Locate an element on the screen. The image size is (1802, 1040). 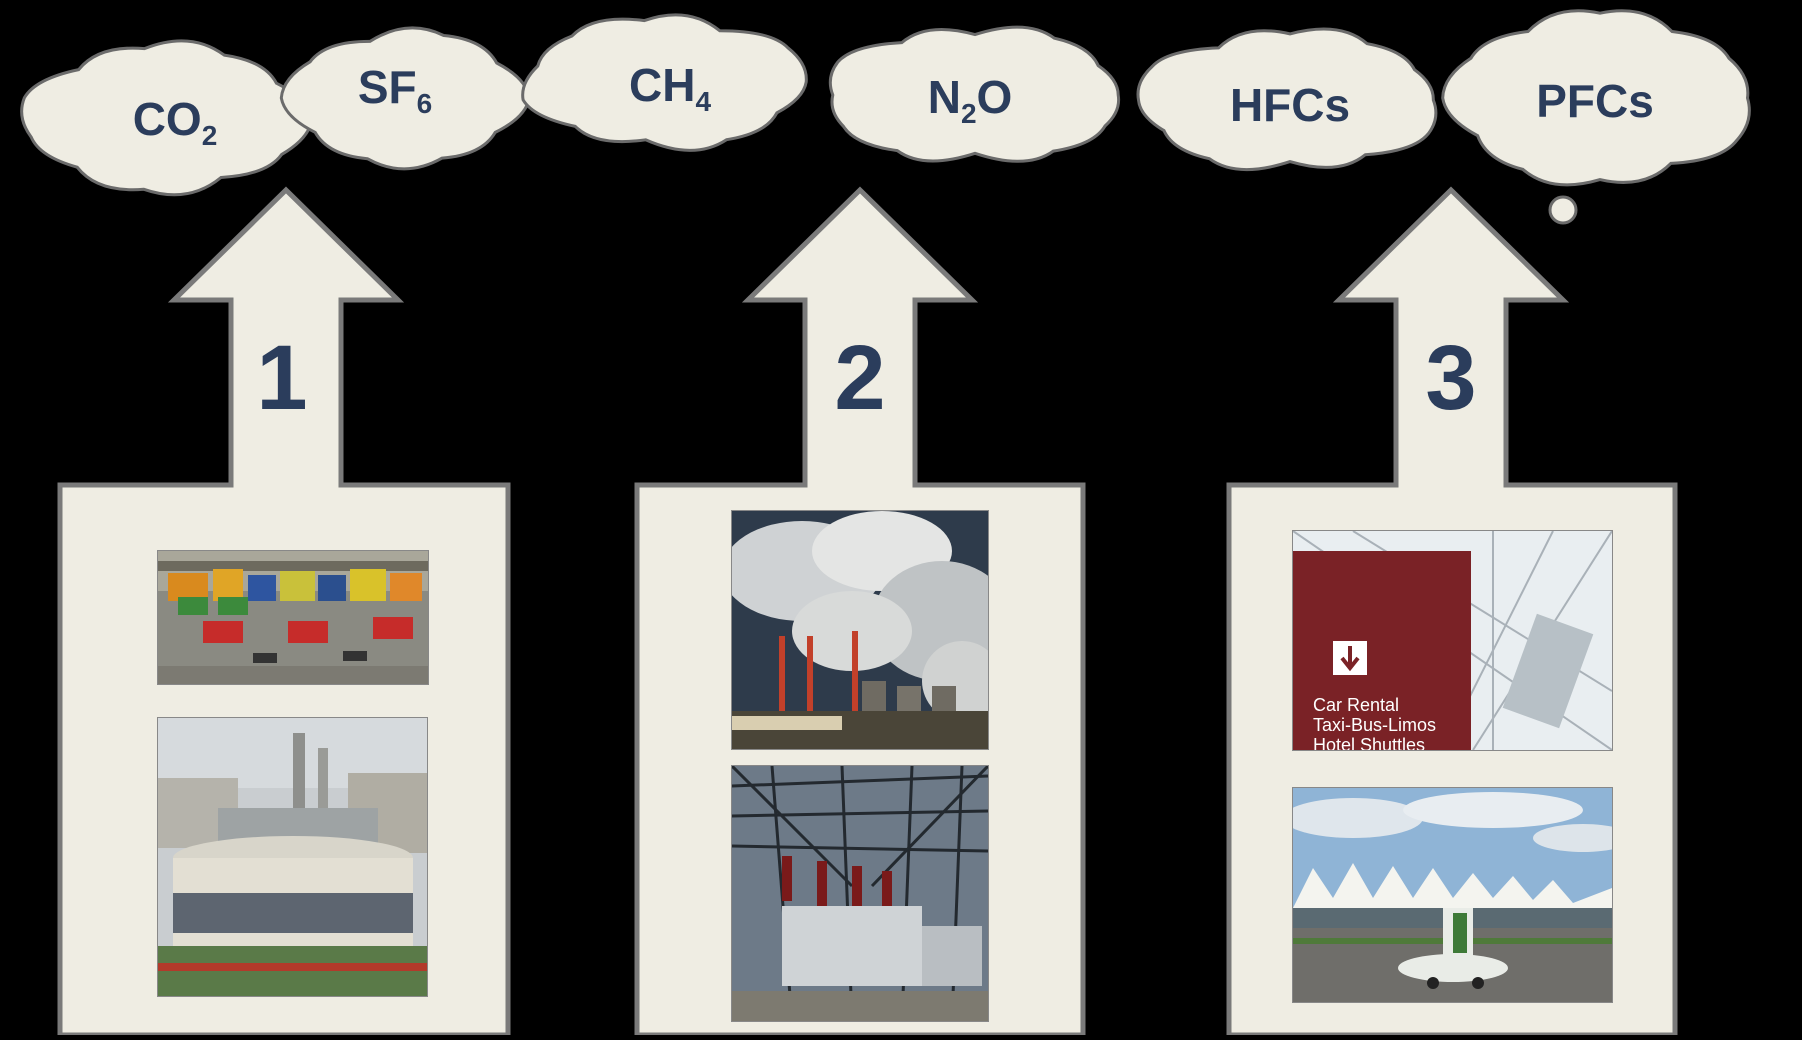
airport-terminal-airplane-photo is located at coordinates (1452, 895).